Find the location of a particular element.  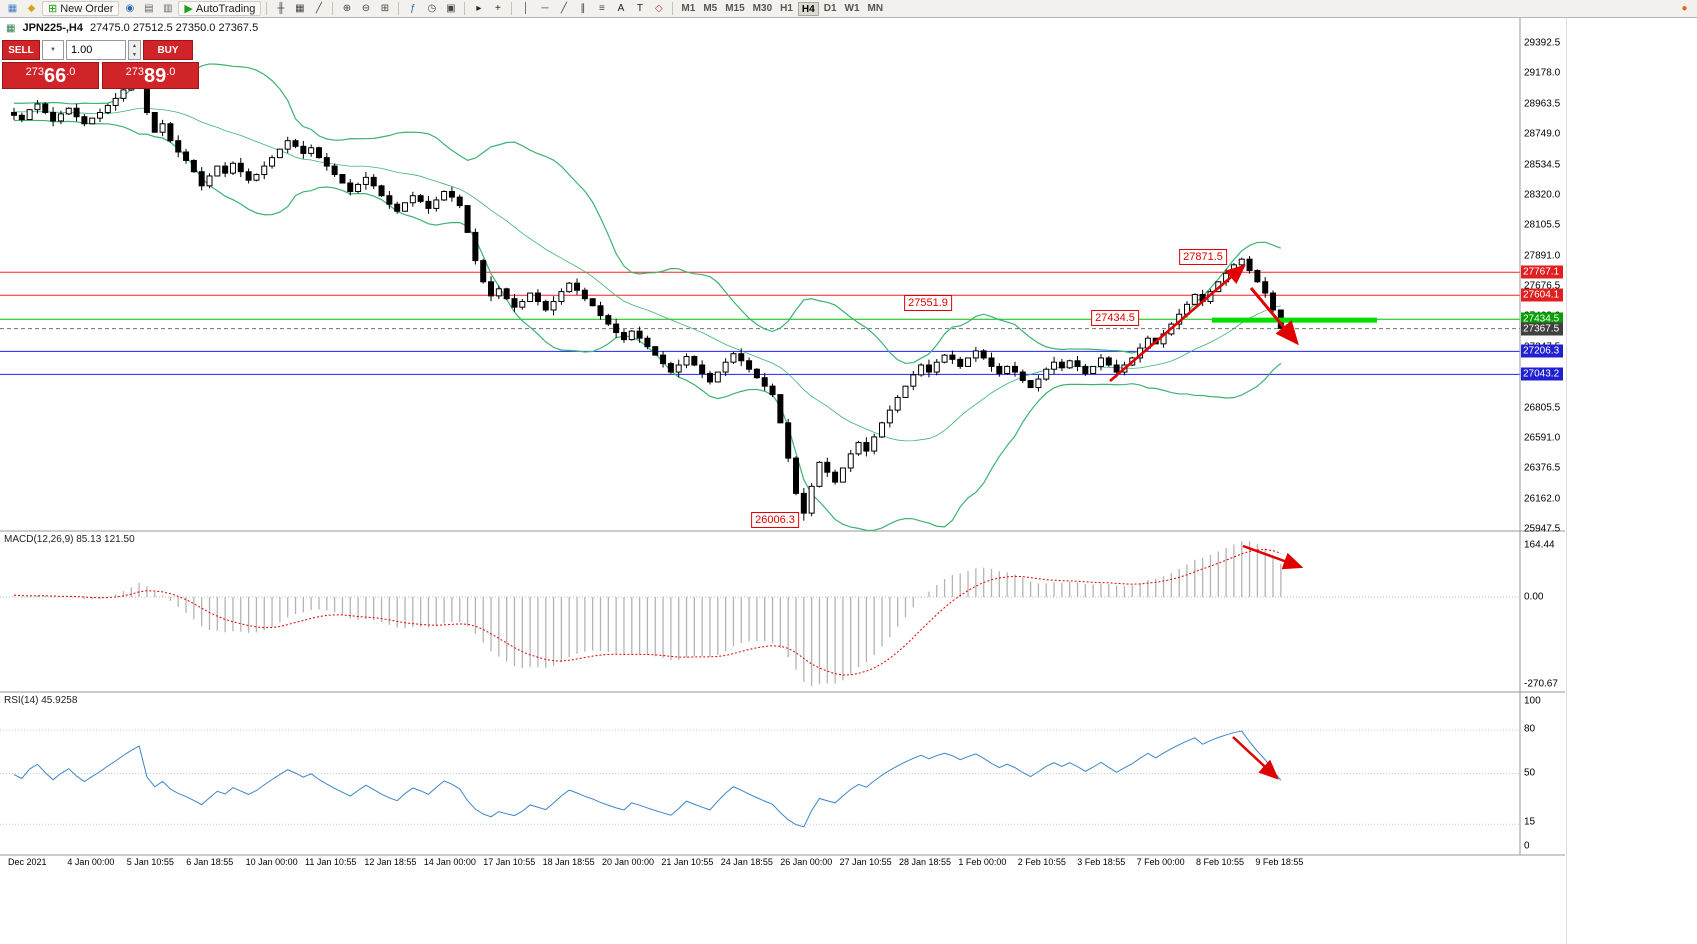

volume-dropdown: ▼ is located at coordinates (53, 50).